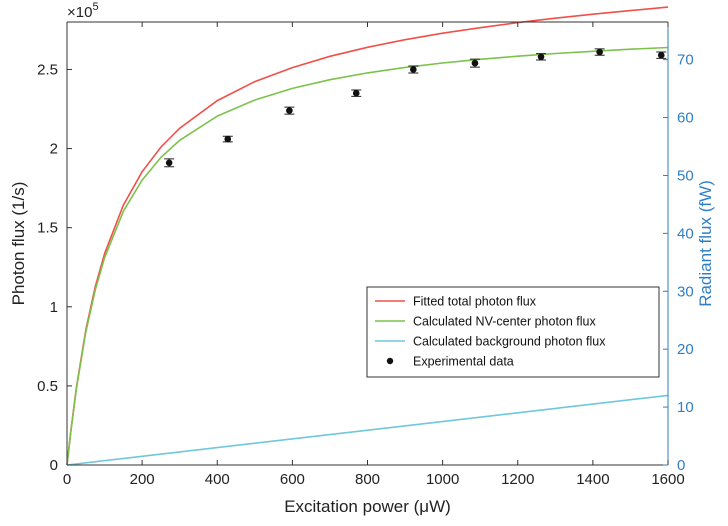 This screenshot has width=728, height=526. I want to click on background-line, so click(367, 430).